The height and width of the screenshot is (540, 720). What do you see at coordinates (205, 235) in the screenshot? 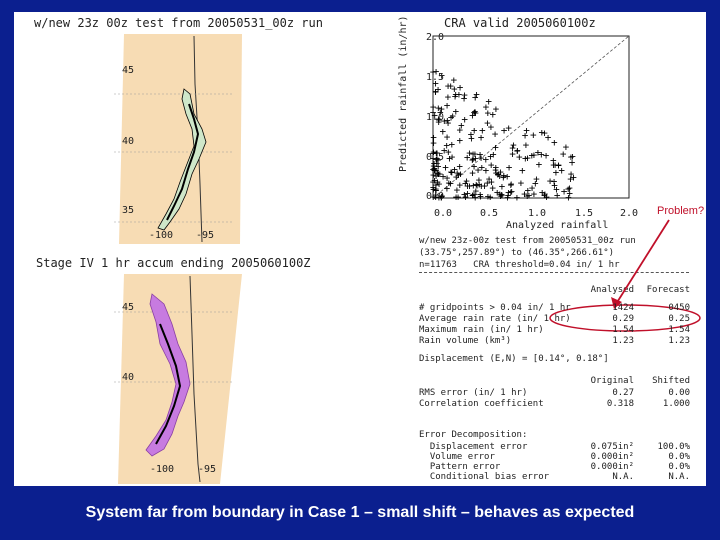
I see `top-lon-95: -95` at bounding box center [205, 235].